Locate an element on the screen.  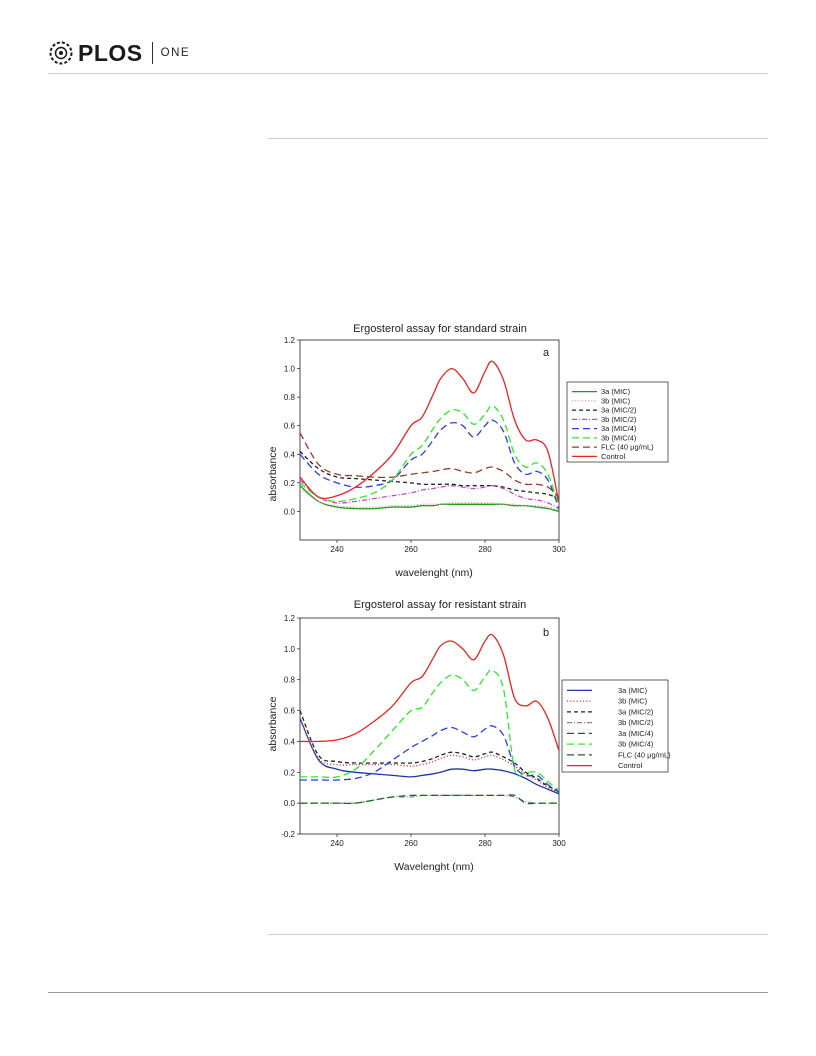
x-axis-label: Wavelenght (nm) is located at coordinates (434, 867).